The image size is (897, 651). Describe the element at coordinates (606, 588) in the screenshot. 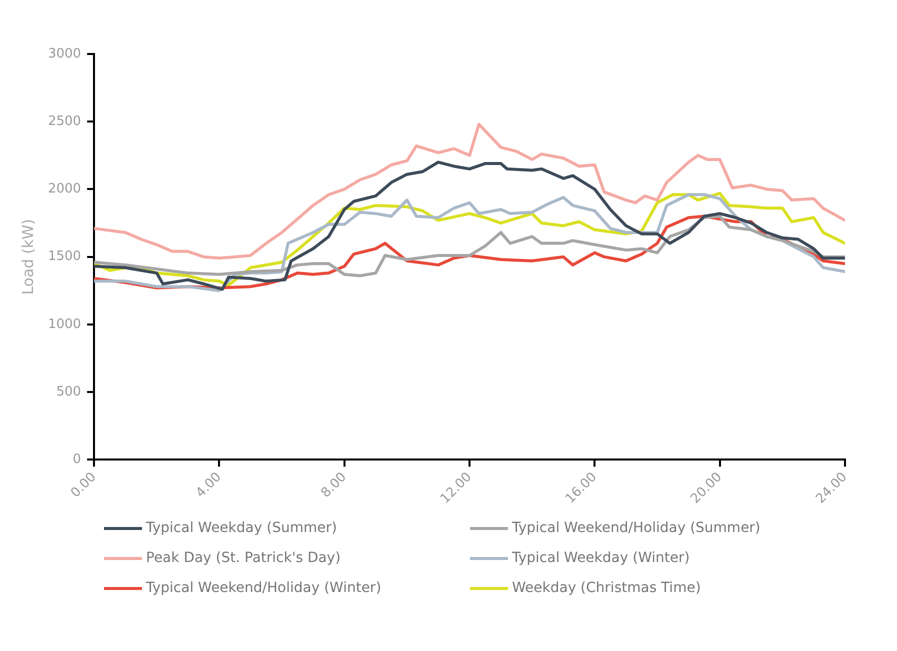

I see `legend-label: Weekday (Christmas Time)` at that location.